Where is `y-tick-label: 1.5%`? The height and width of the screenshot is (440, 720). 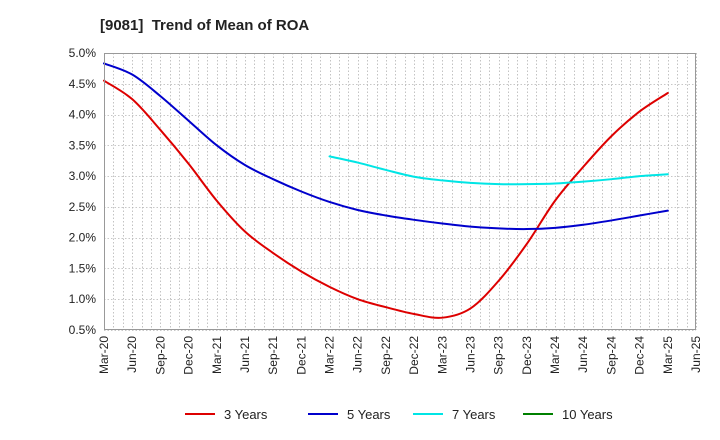
y-tick-label: 1.5% is located at coordinates (83, 268).